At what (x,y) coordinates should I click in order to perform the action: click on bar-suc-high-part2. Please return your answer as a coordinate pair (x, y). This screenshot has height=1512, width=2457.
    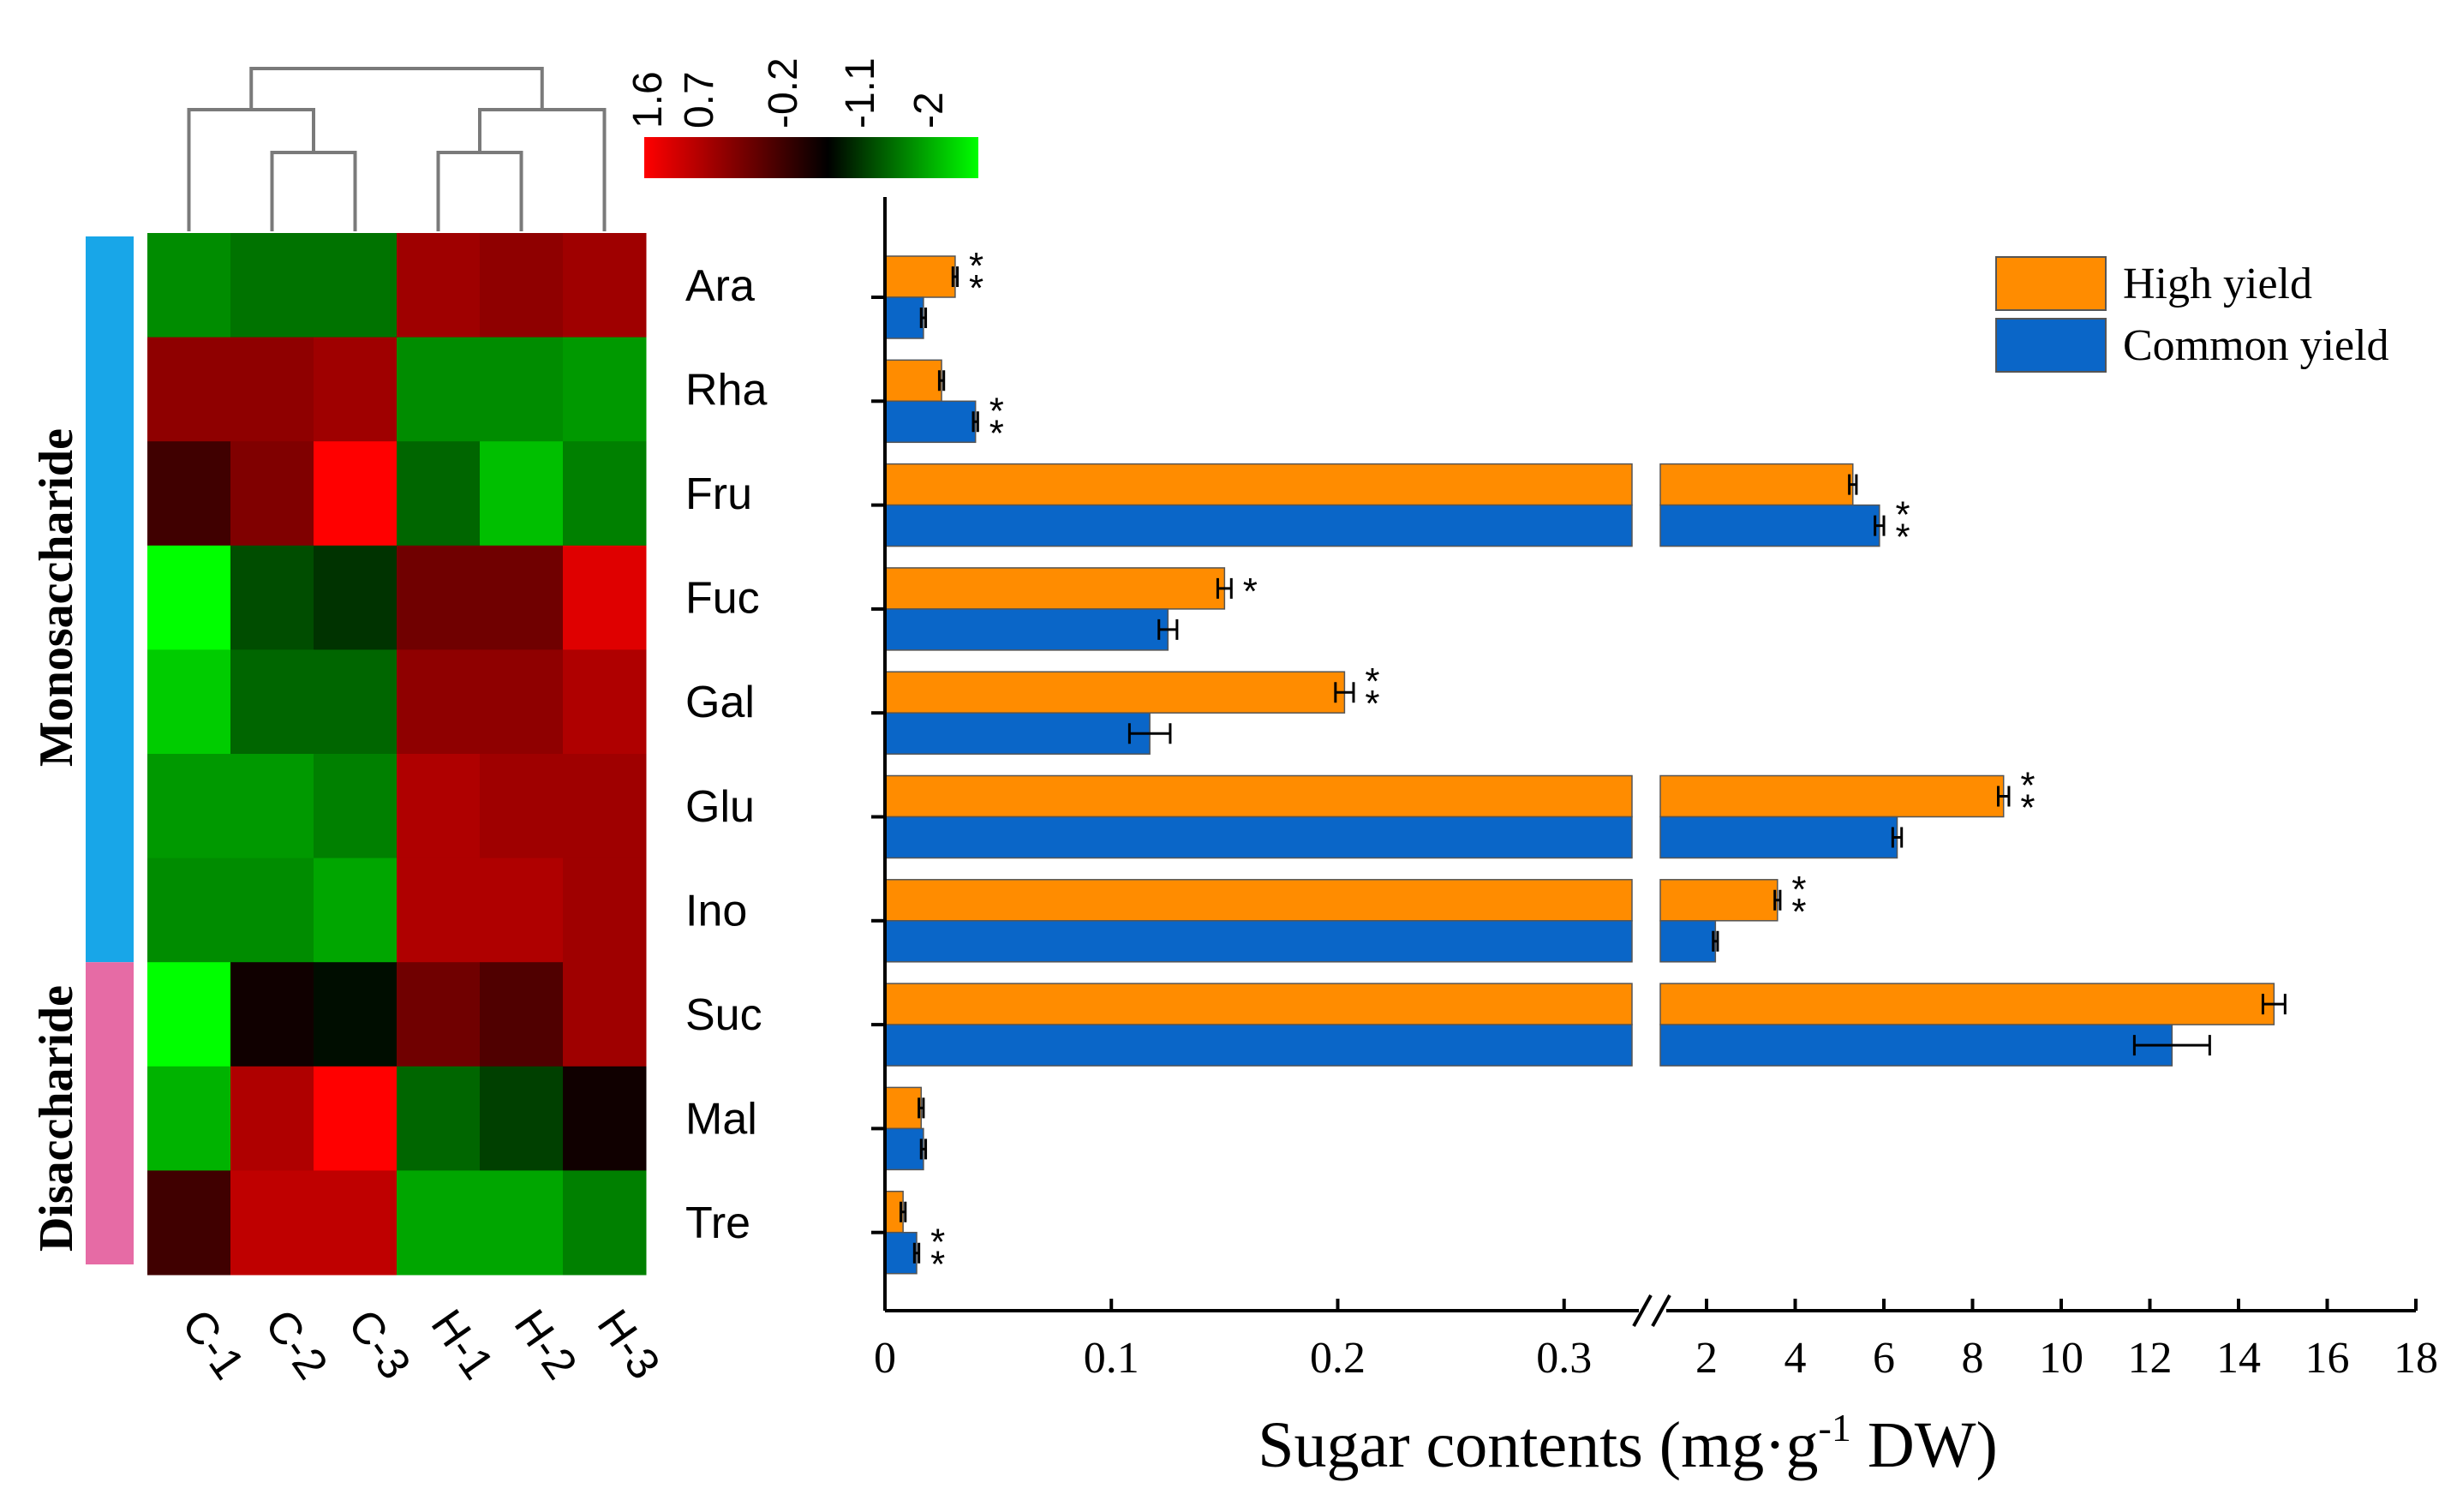
    Looking at the image, I should click on (1967, 1004).